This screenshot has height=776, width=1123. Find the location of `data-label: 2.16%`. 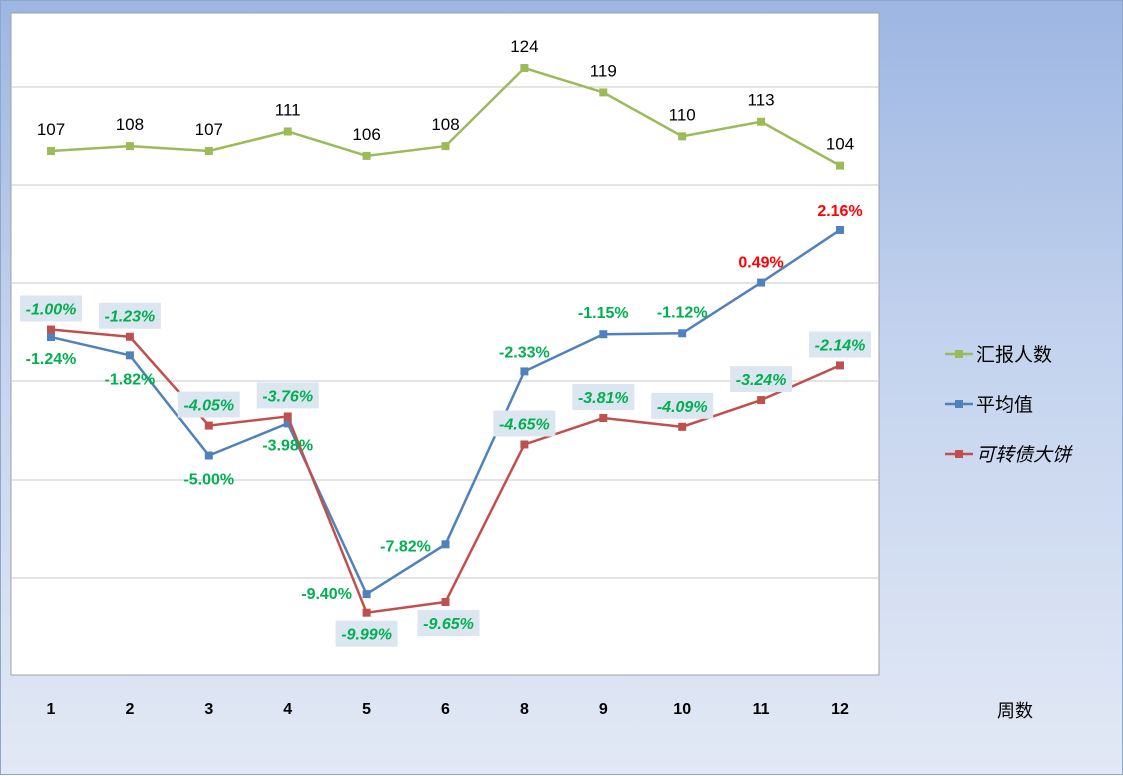

data-label: 2.16% is located at coordinates (839, 211).